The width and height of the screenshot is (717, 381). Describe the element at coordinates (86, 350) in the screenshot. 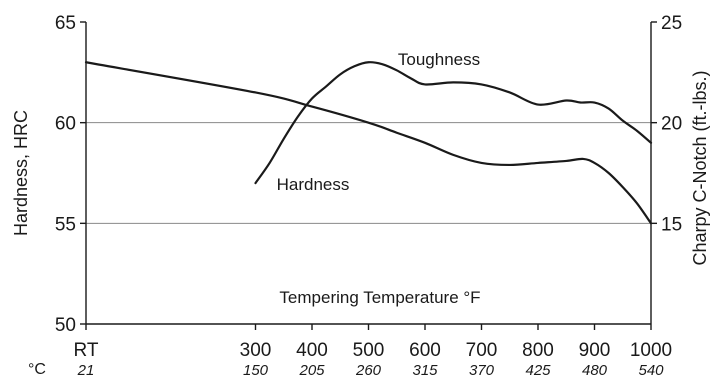

I see `x-tick-label-RT: RT` at that location.